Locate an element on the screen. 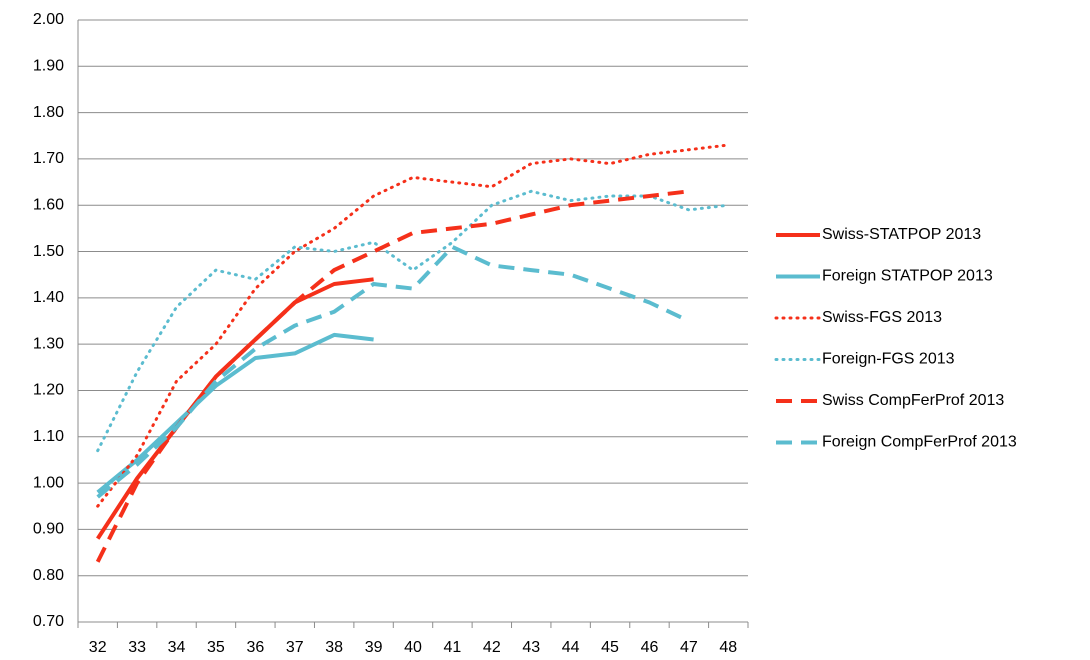  y-tick-label: 1.70 is located at coordinates (48, 158).